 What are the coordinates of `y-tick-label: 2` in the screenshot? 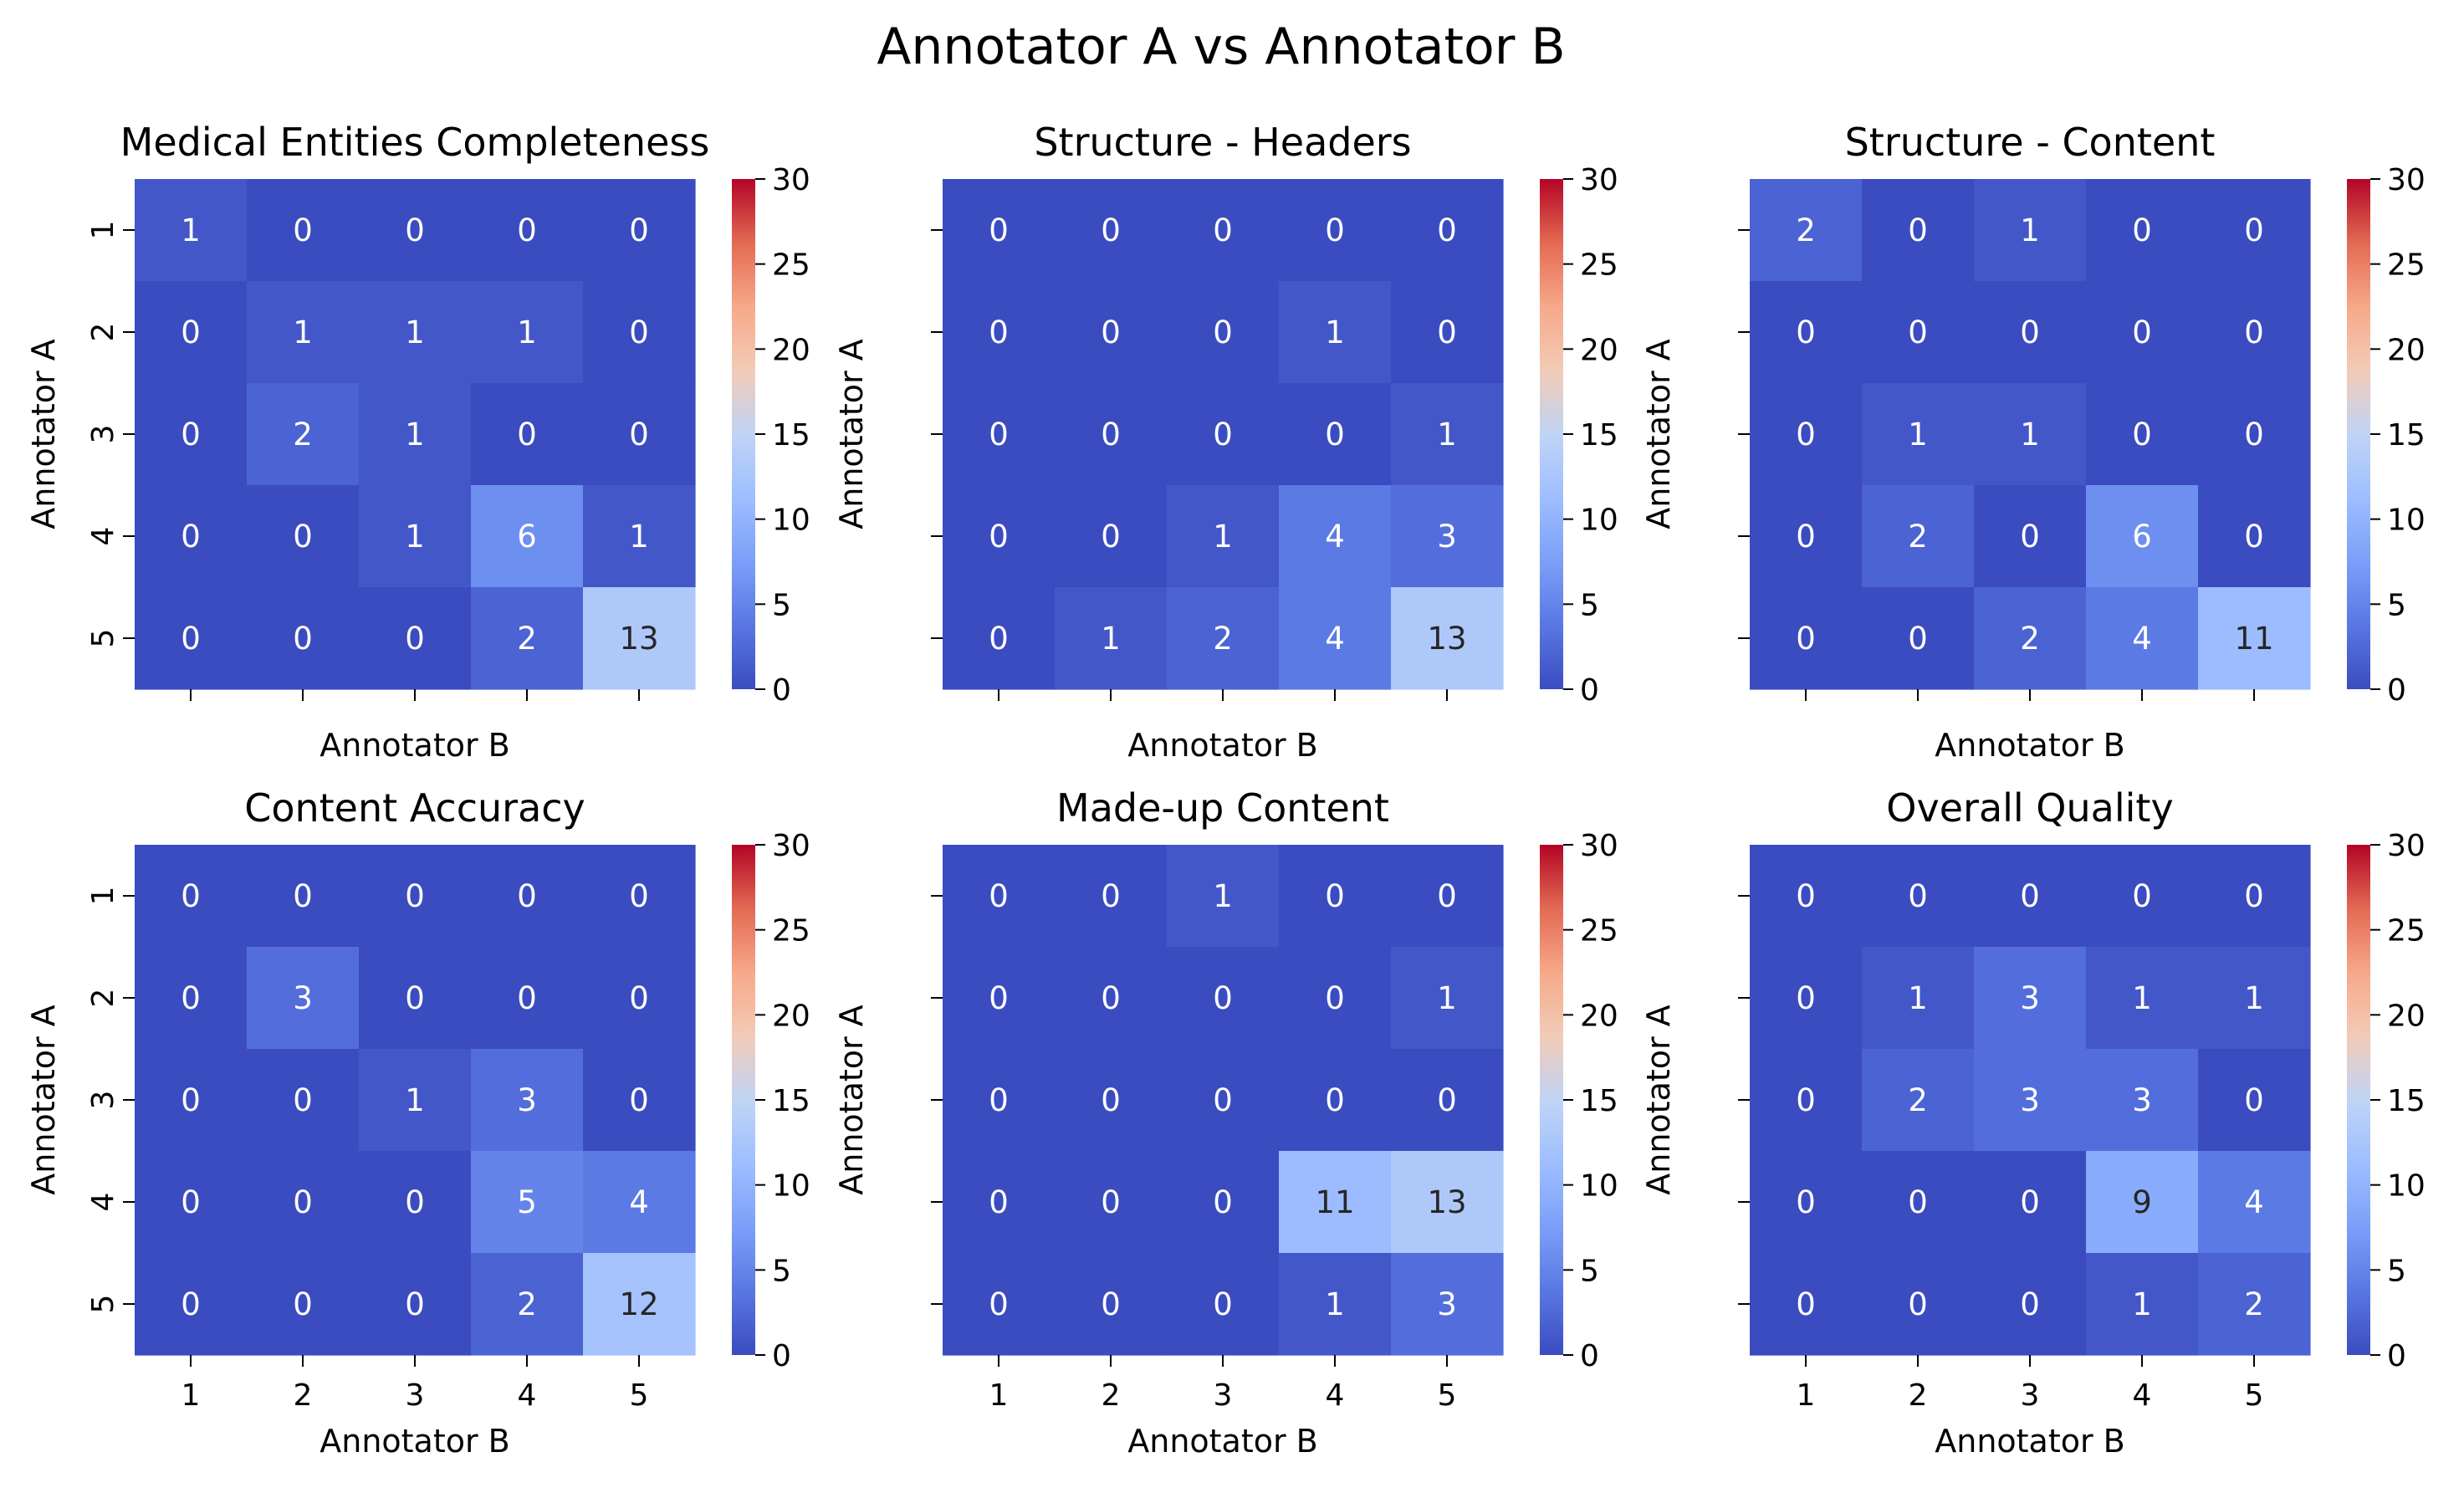 It's located at (103, 332).